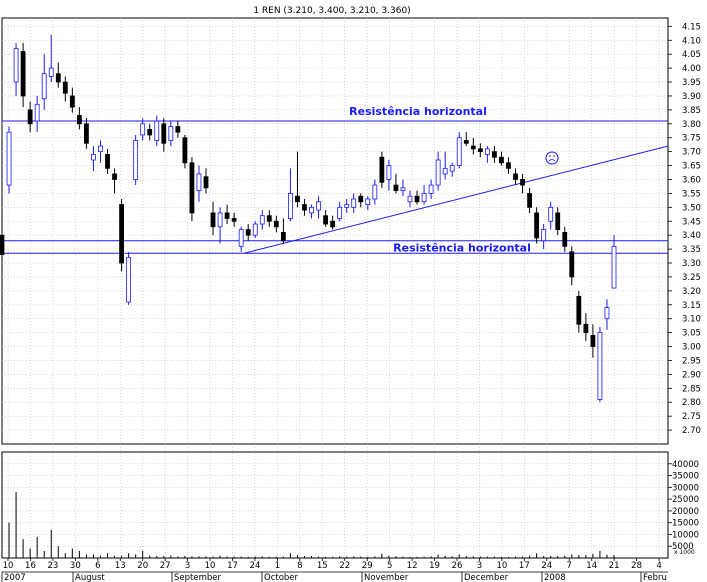 This screenshot has height=582, width=707. I want to click on y-tick-label: 3.70, so click(691, 153).